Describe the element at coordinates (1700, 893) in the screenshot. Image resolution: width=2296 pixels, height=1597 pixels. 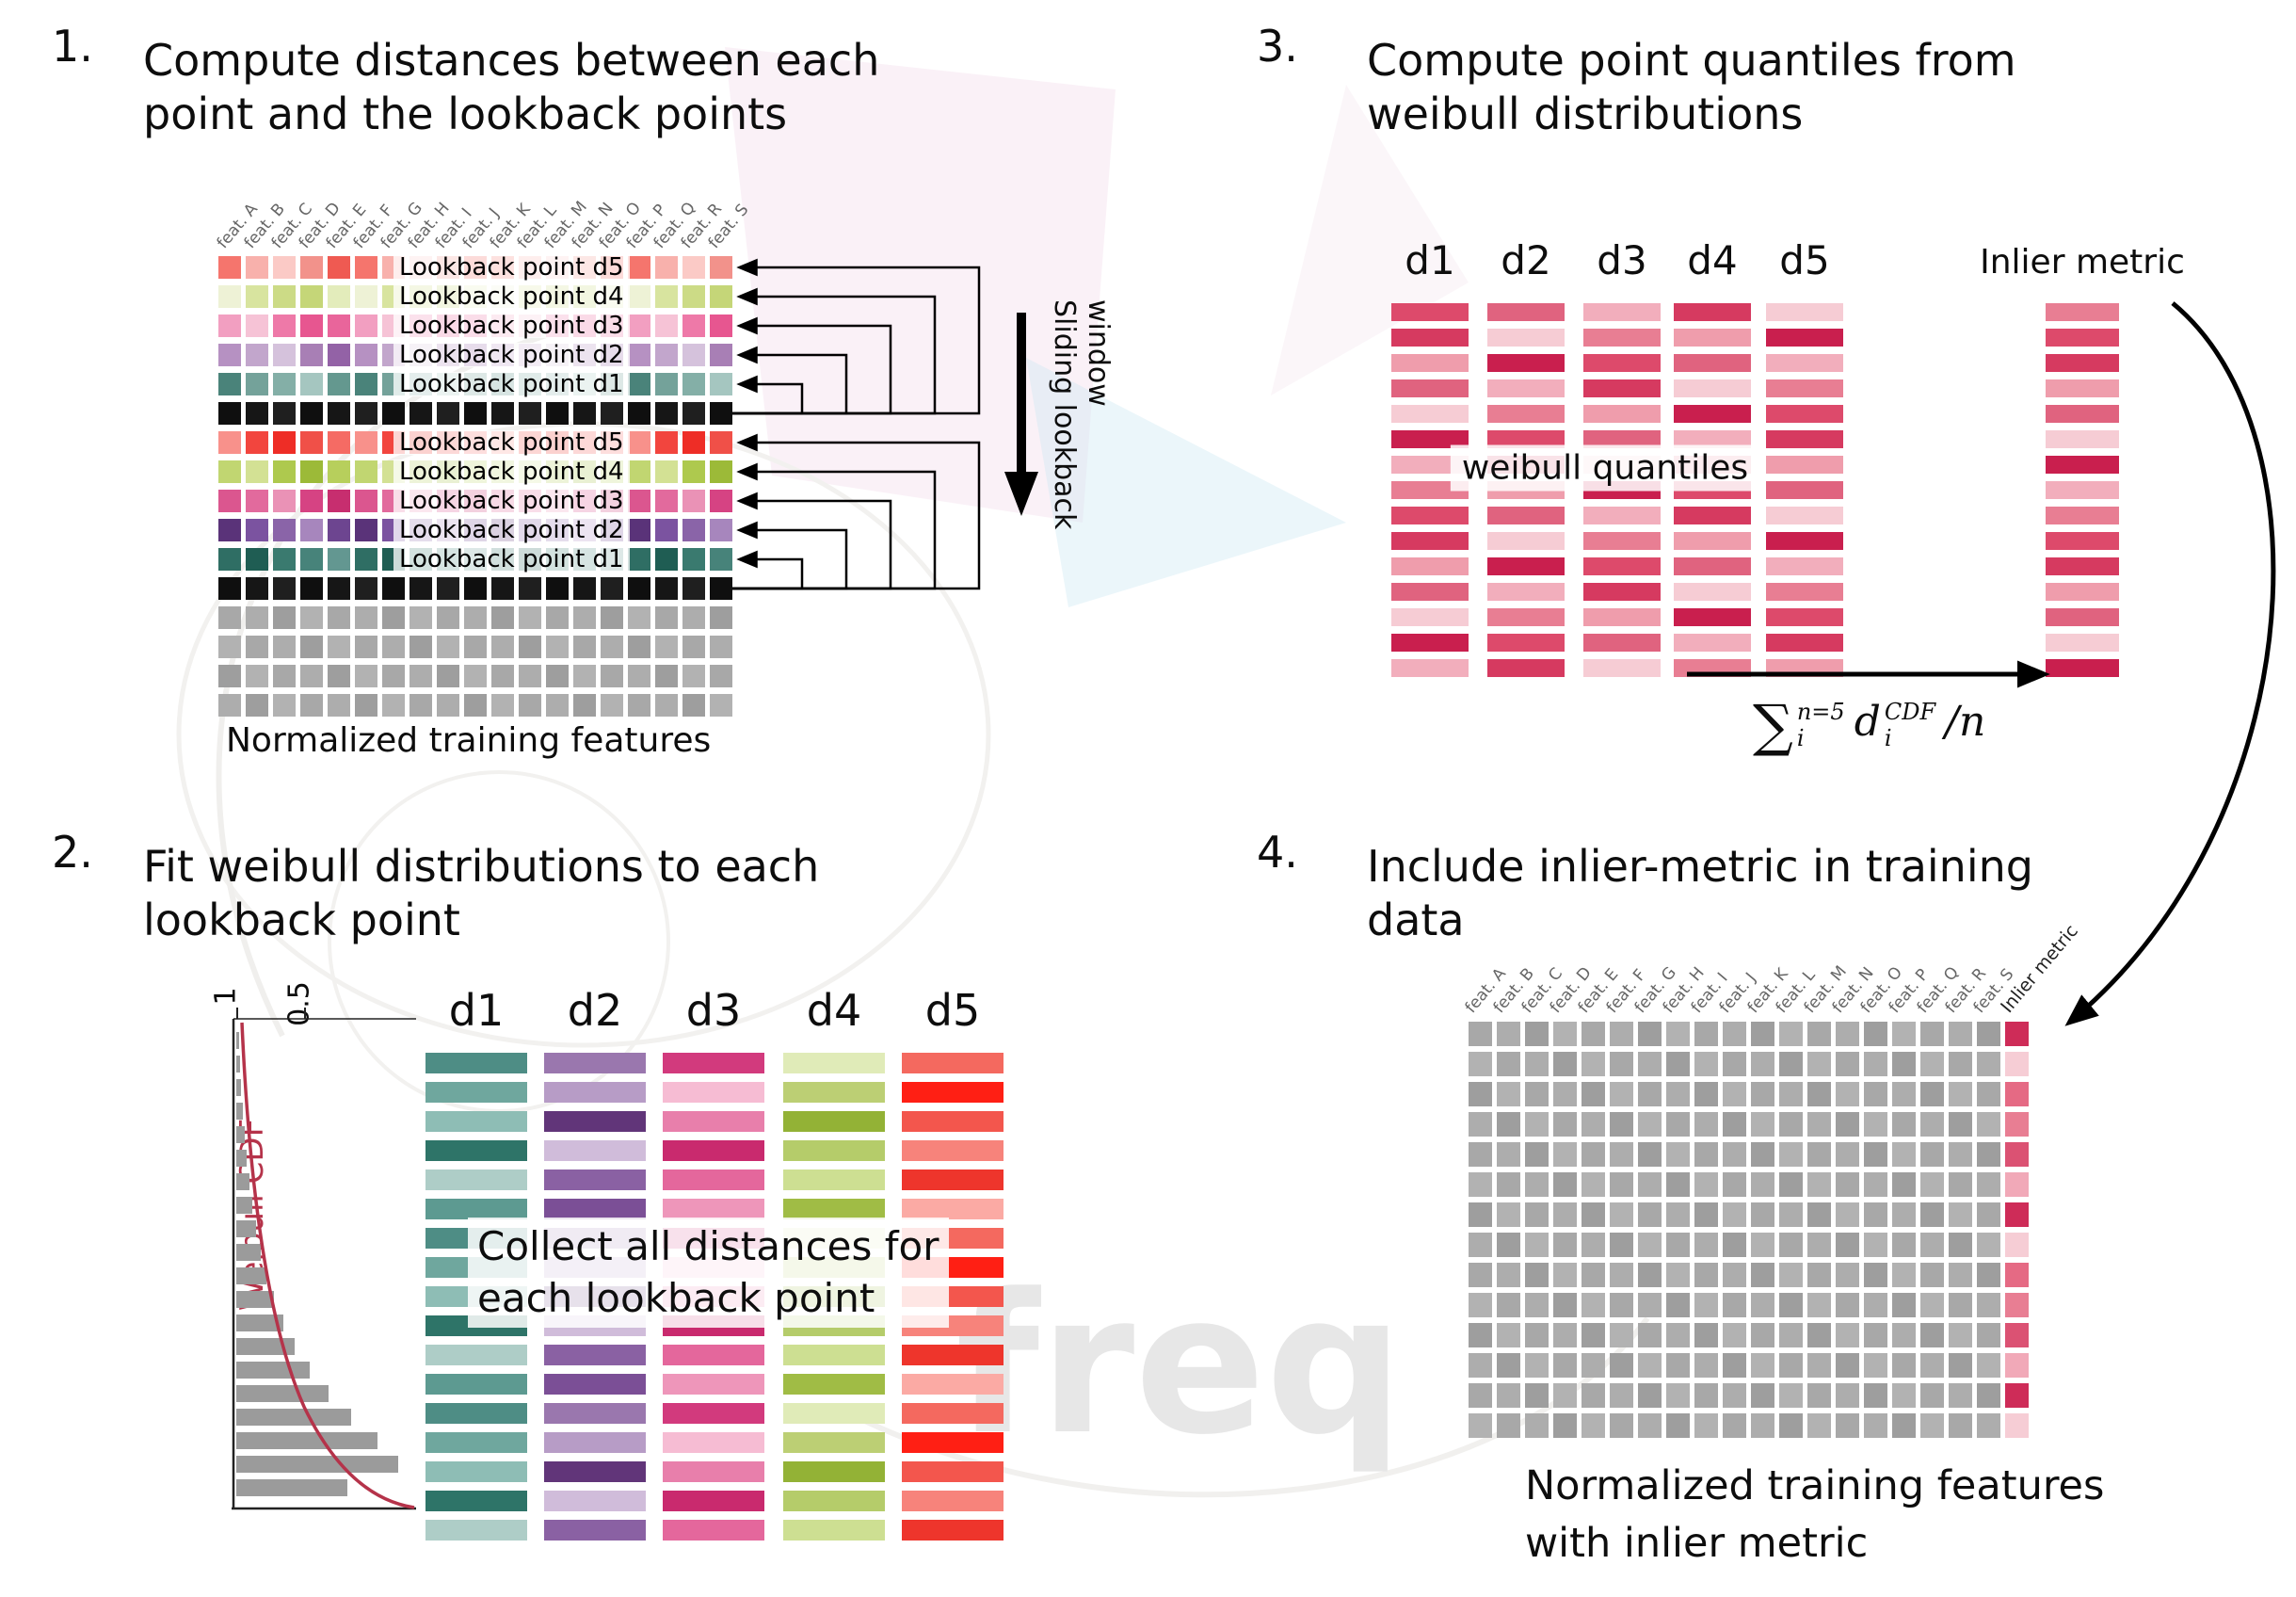
I see `panel4-title: Include inlier-metric in training data` at that location.